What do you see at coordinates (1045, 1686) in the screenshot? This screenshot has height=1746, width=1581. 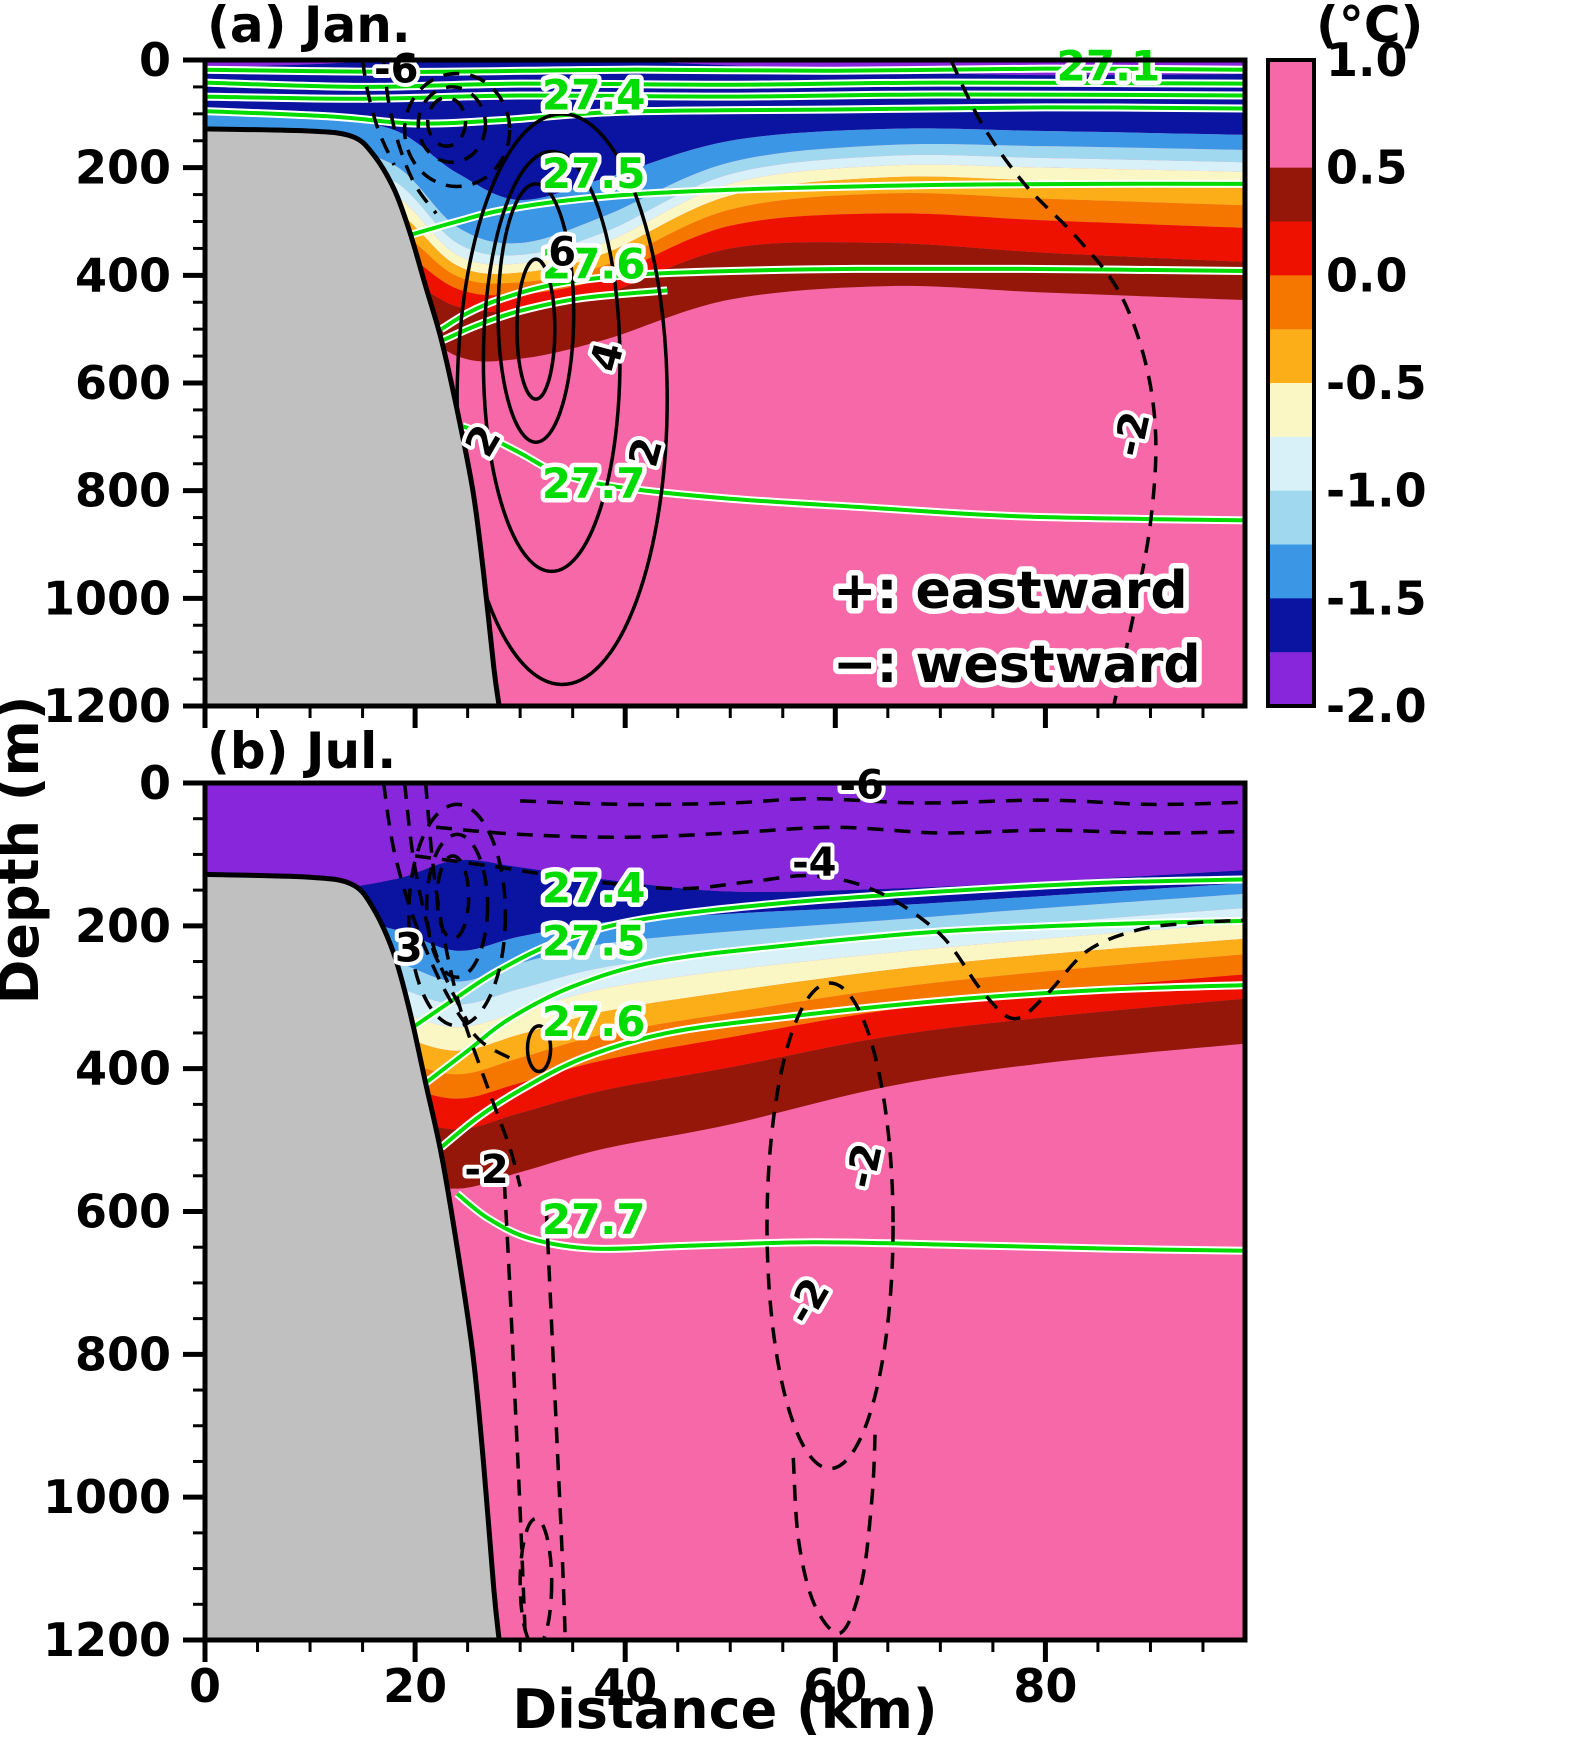 I see `x-tick-label: 80` at bounding box center [1045, 1686].